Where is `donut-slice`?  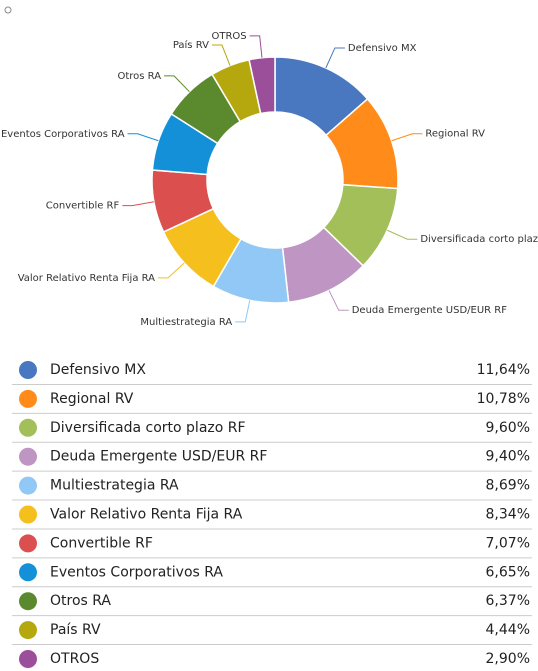 donut-slice is located at coordinates (262, 85).